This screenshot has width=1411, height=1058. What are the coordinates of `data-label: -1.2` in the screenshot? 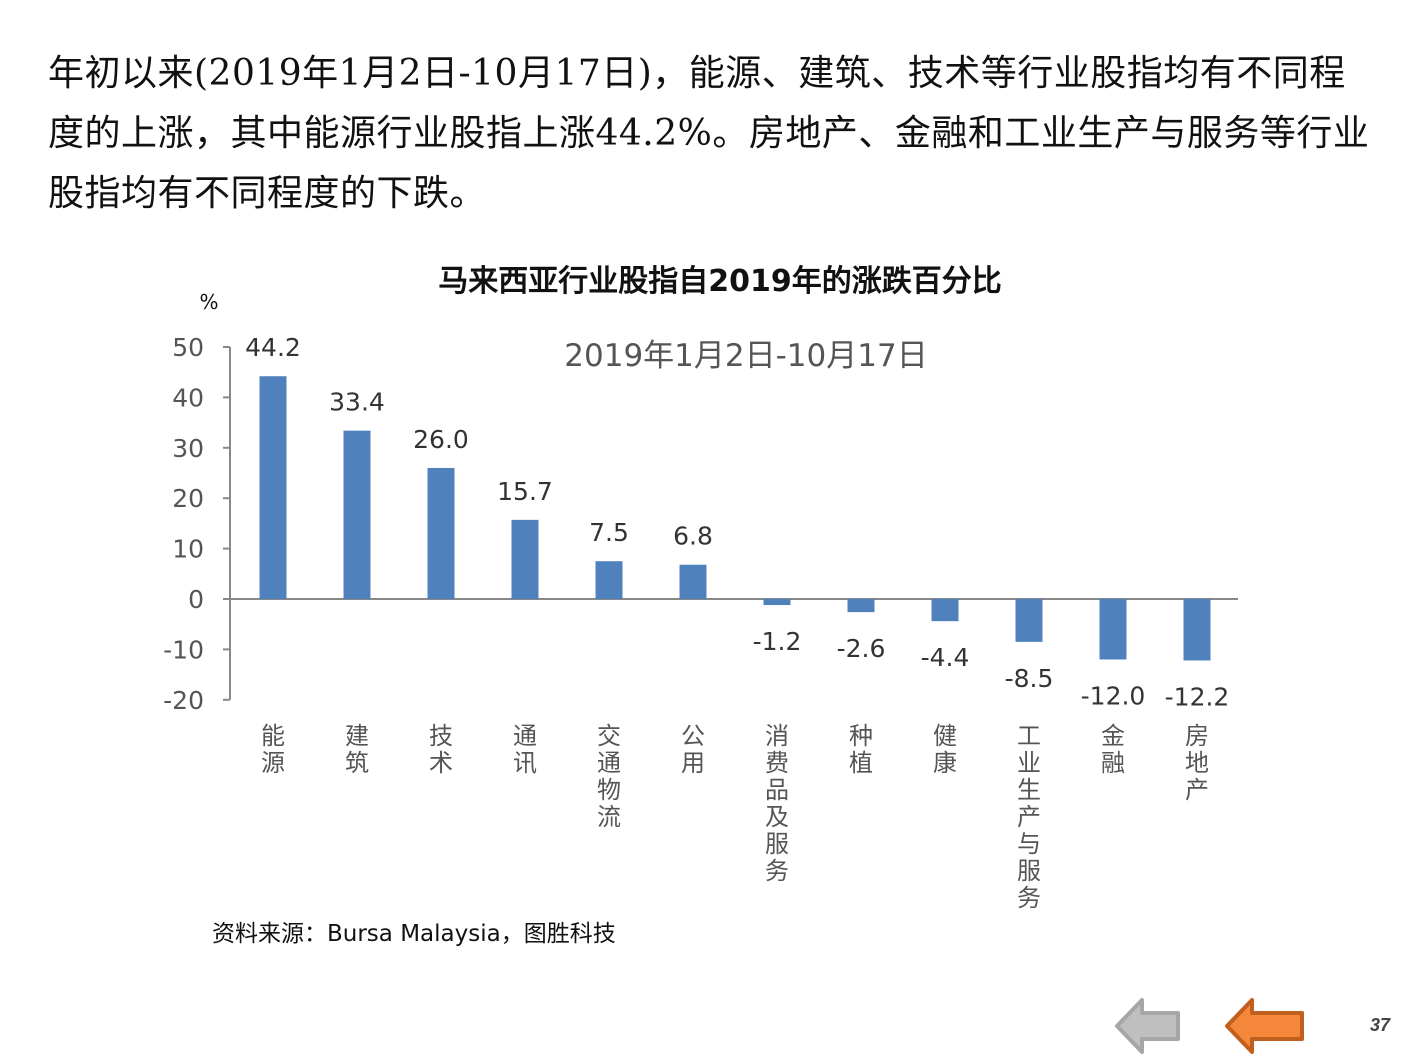 It's located at (777, 641).